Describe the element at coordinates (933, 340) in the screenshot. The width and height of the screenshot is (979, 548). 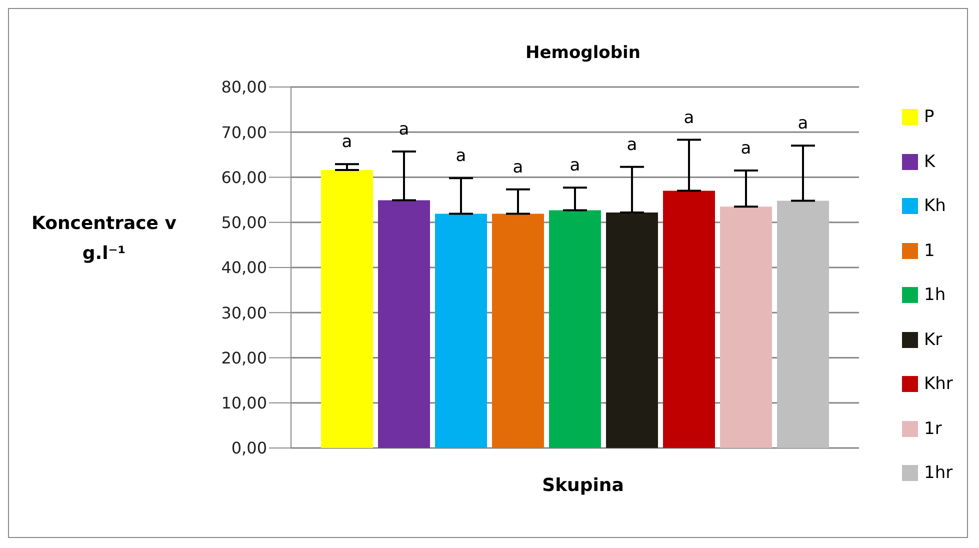
I see `legend-label: Kr` at that location.